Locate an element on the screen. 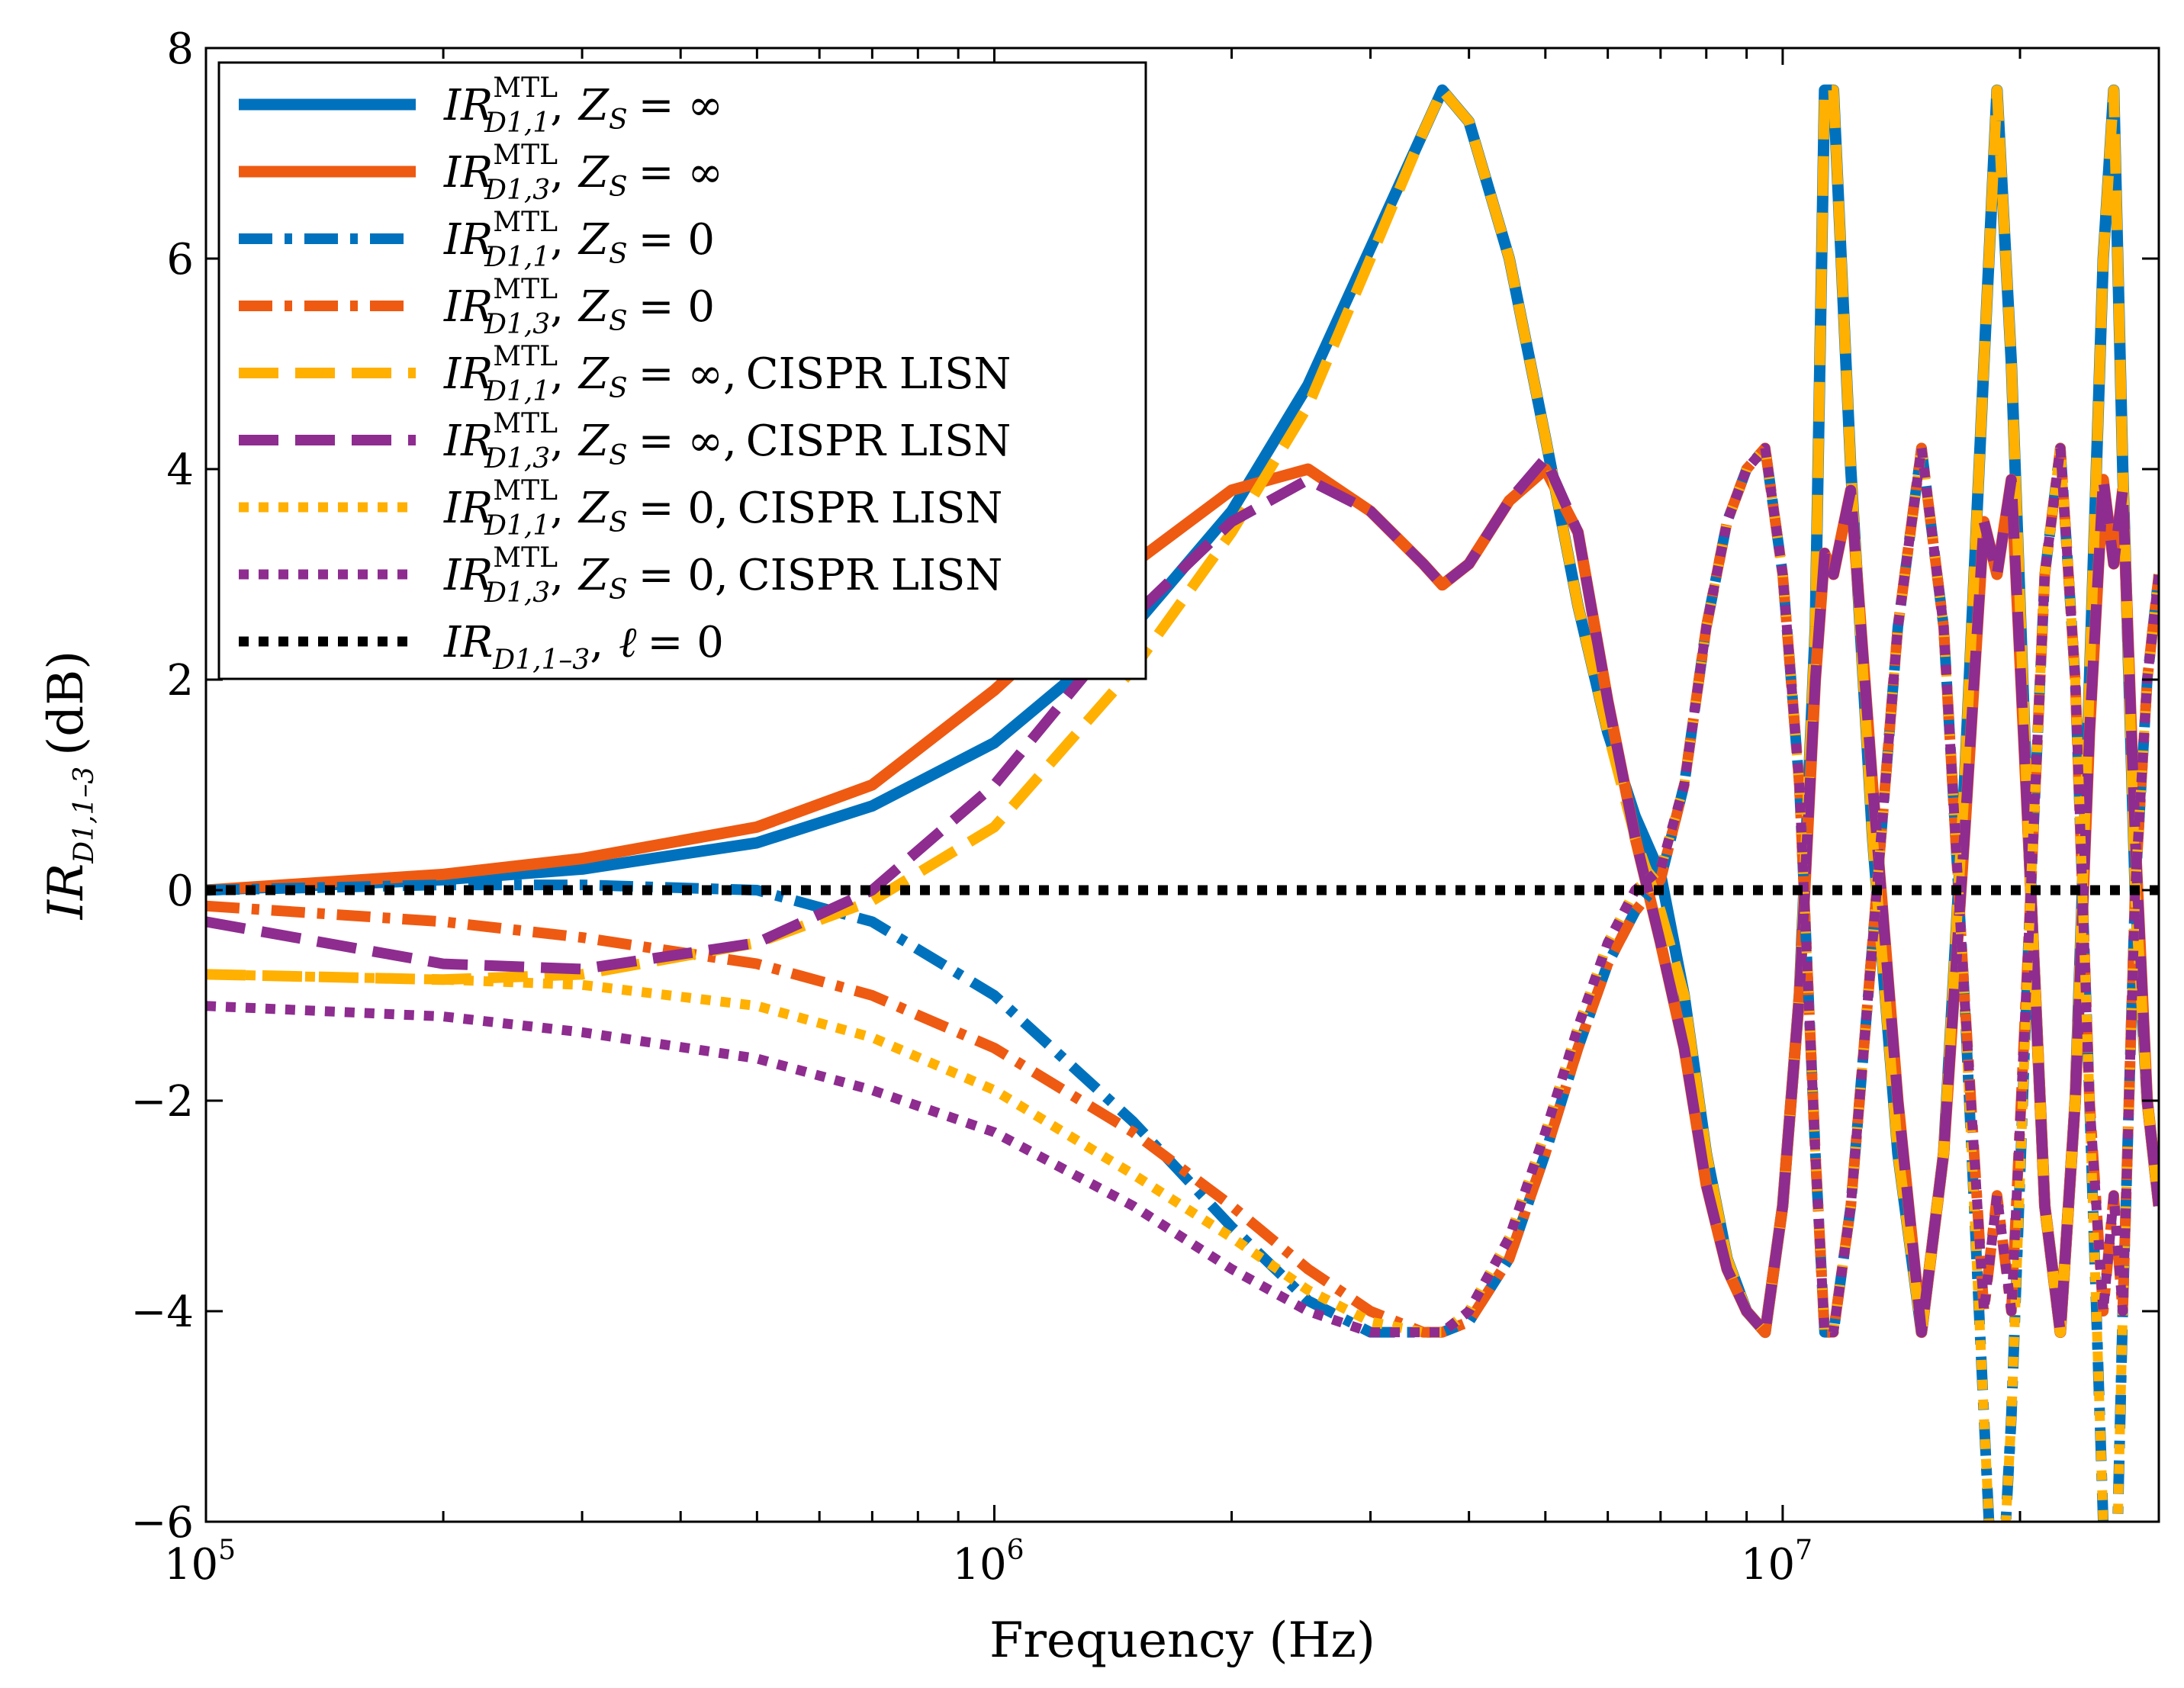  y-tick-label: 6 is located at coordinates (180, 260).